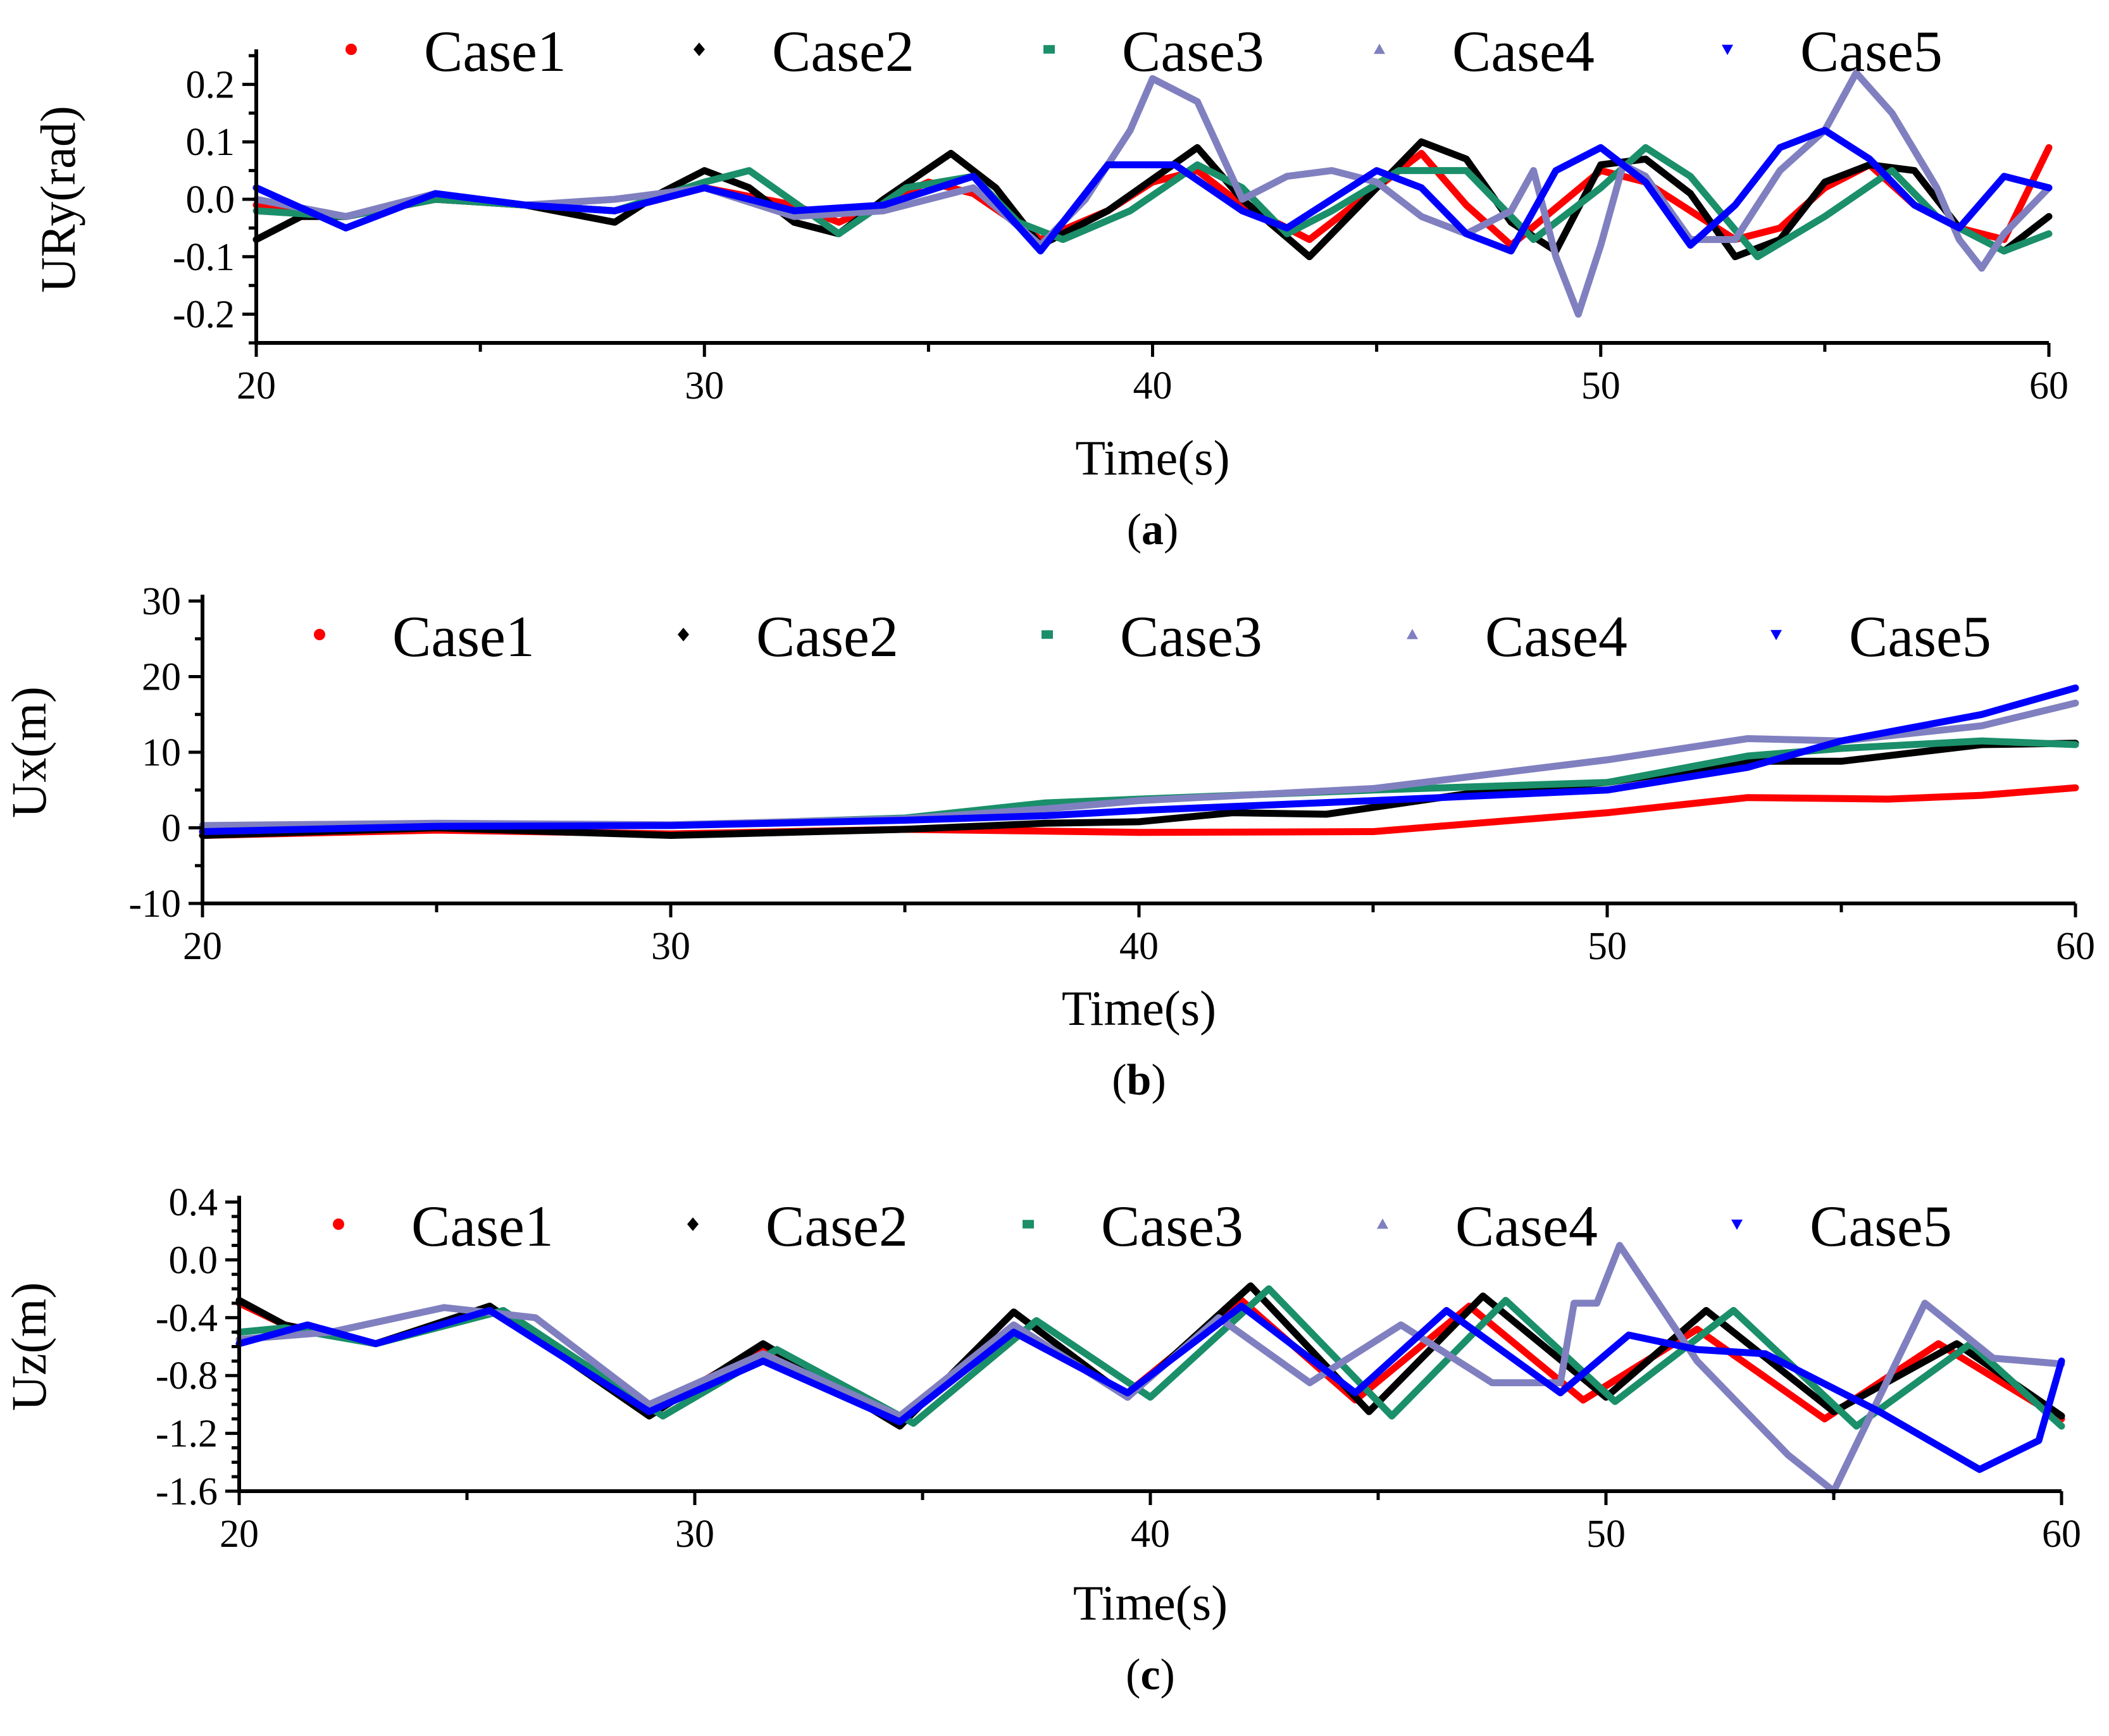 The image size is (2109, 1736). What do you see at coordinates (204, 315) in the screenshot?
I see `y-tick-label: -0.2` at bounding box center [204, 315].